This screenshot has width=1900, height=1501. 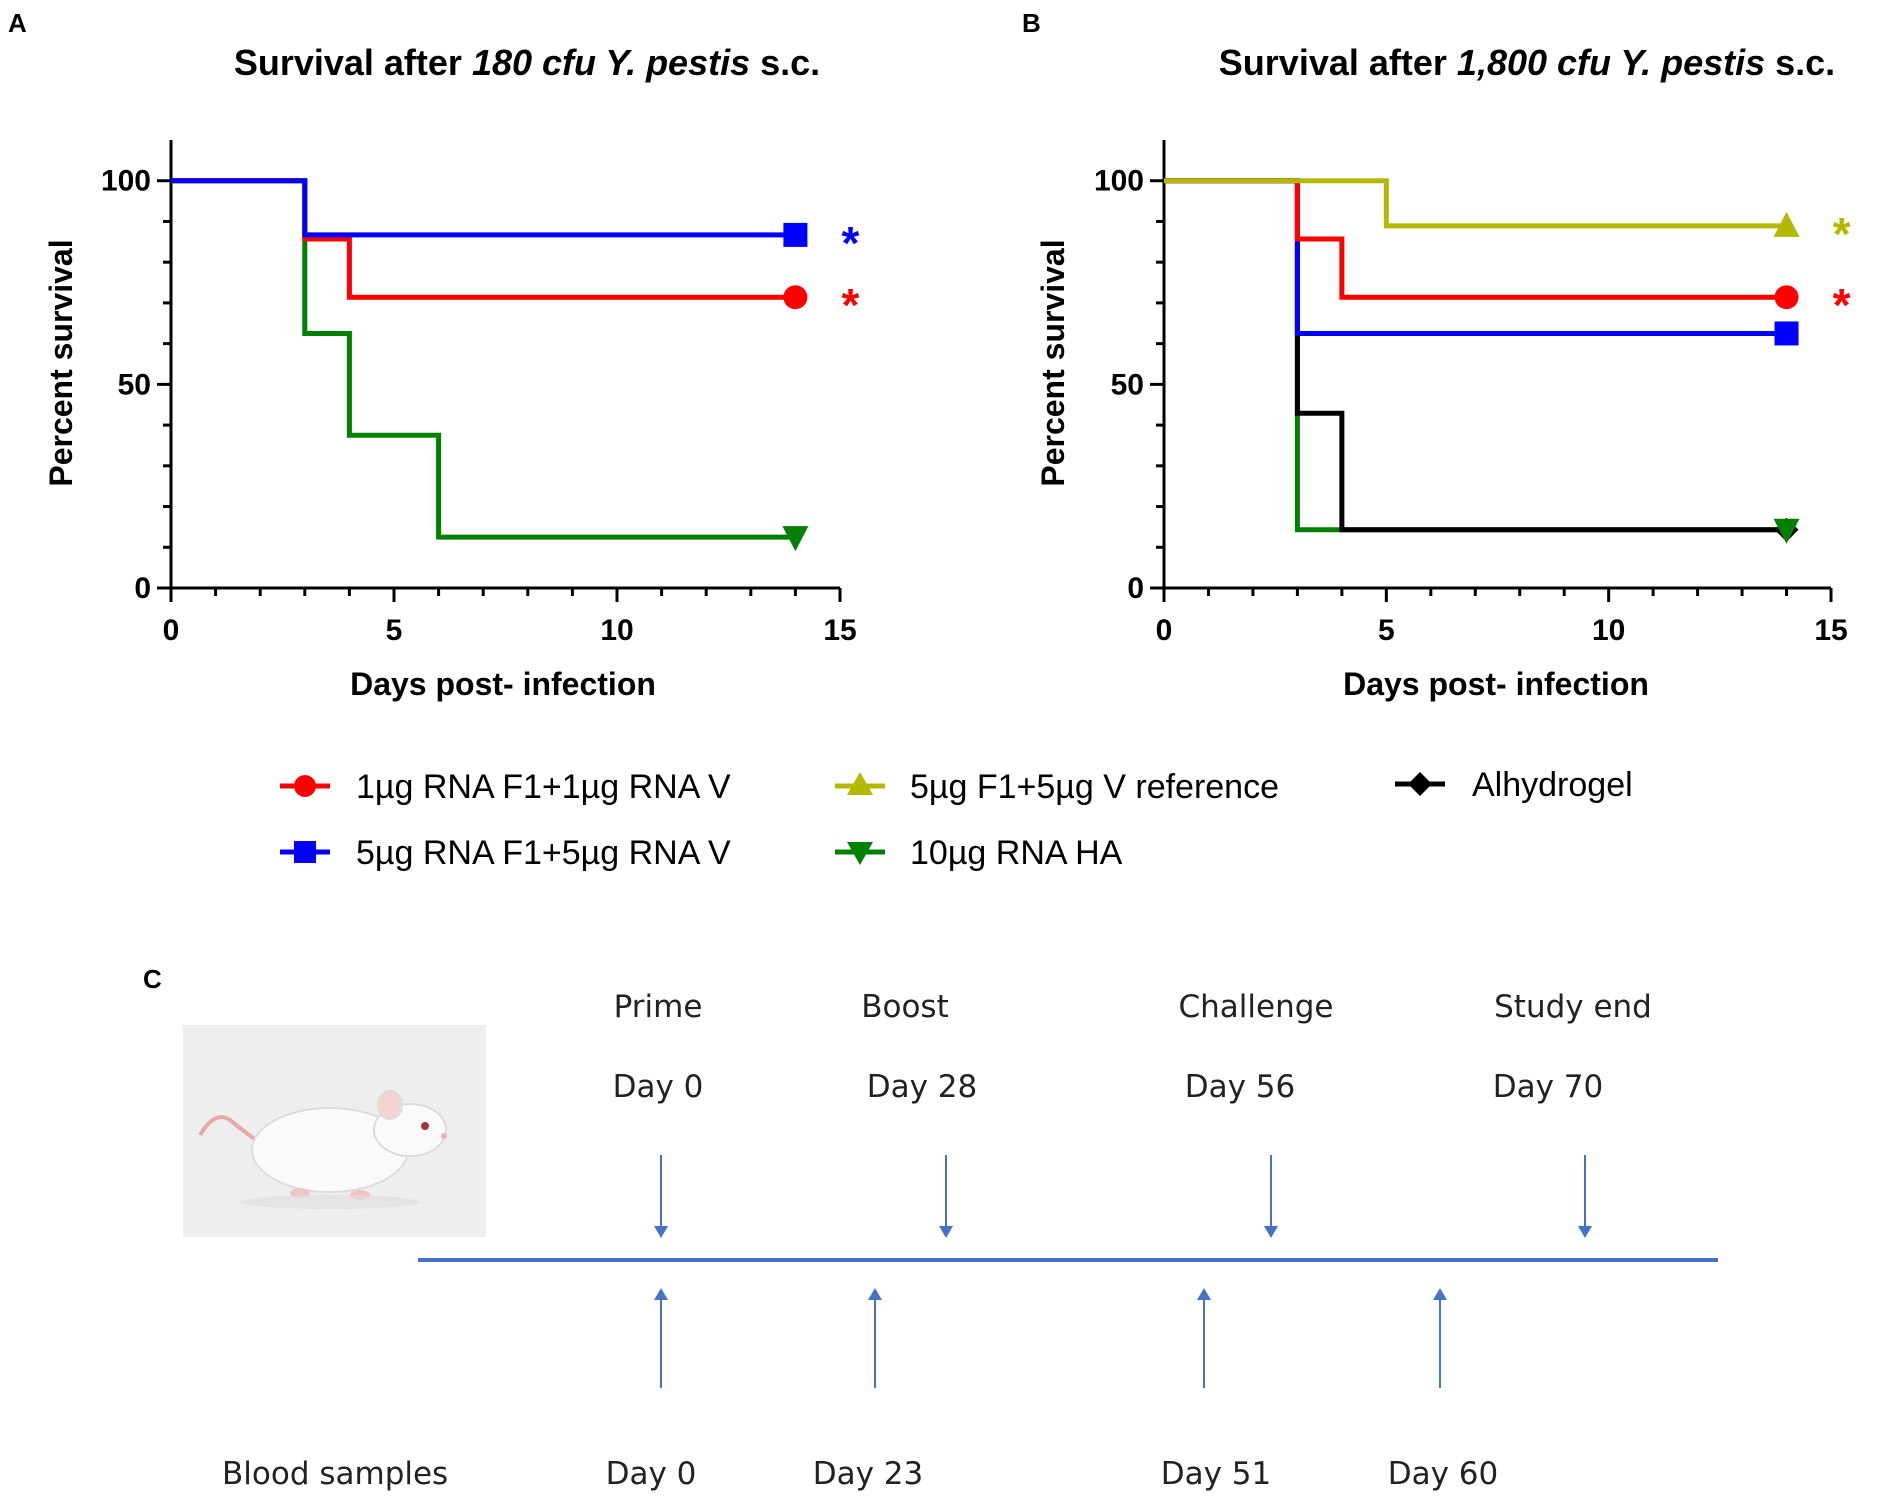 I want to click on chart-a-x-tick-label: 15, so click(x=839, y=630).